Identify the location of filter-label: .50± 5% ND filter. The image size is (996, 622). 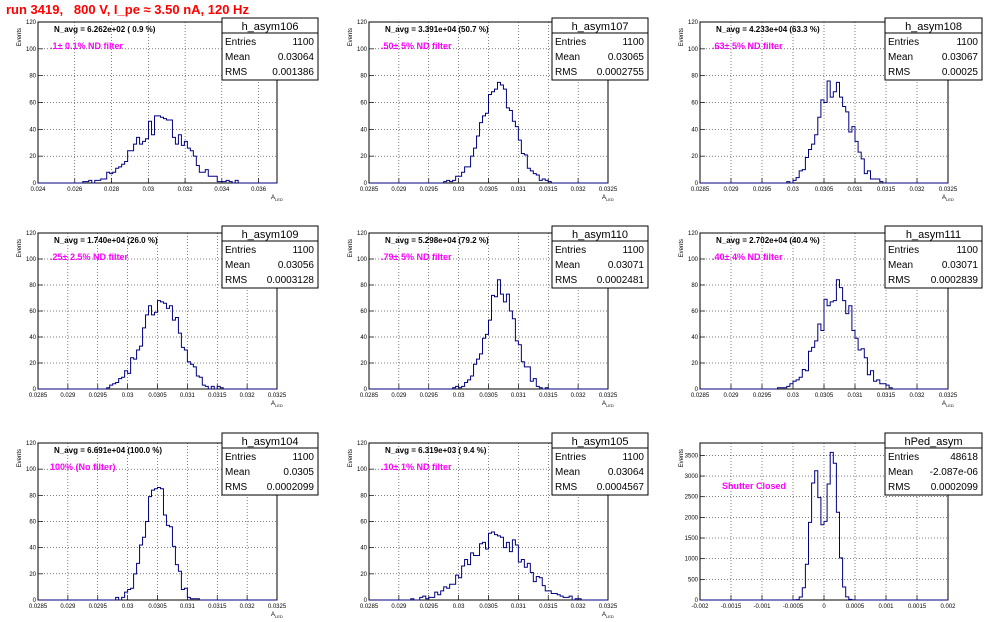
(416, 46).